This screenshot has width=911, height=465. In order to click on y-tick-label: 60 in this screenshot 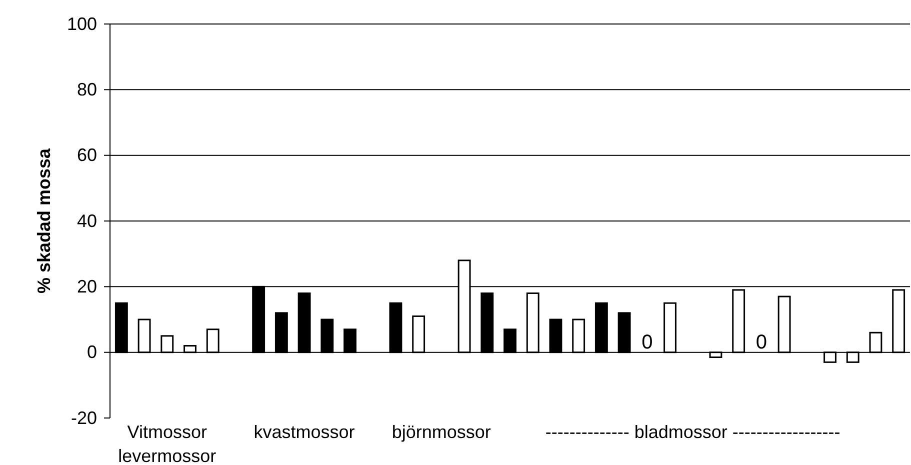, I will do `click(86, 155)`.